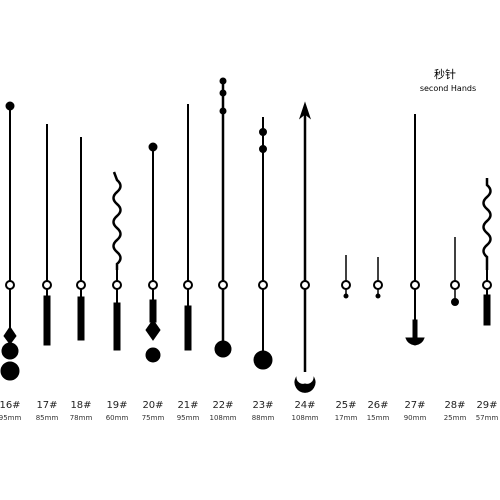  I want to click on item-label: 28#, so click(454, 405).